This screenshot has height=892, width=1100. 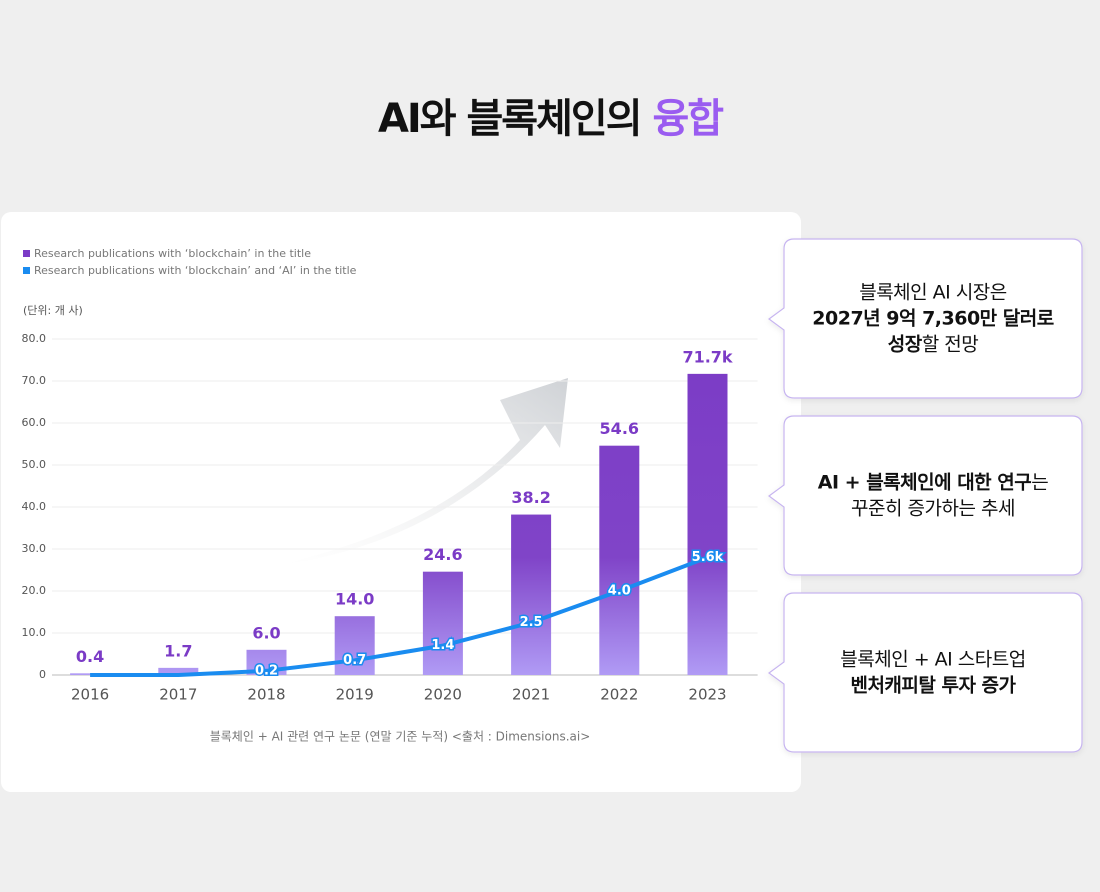 What do you see at coordinates (266, 670) in the screenshot?
I see `line-value-label: 0.2` at bounding box center [266, 670].